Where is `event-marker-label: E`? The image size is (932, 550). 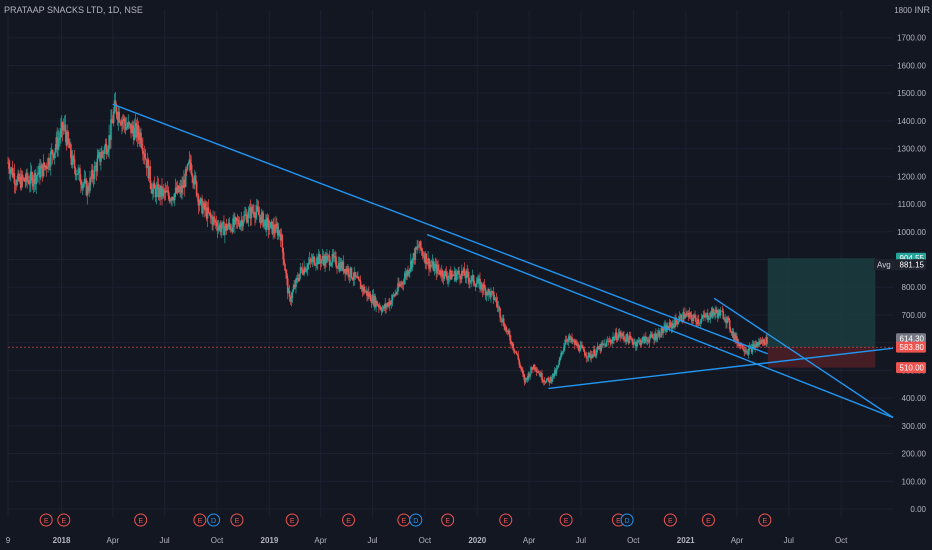
event-marker-label: E is located at coordinates (765, 521).